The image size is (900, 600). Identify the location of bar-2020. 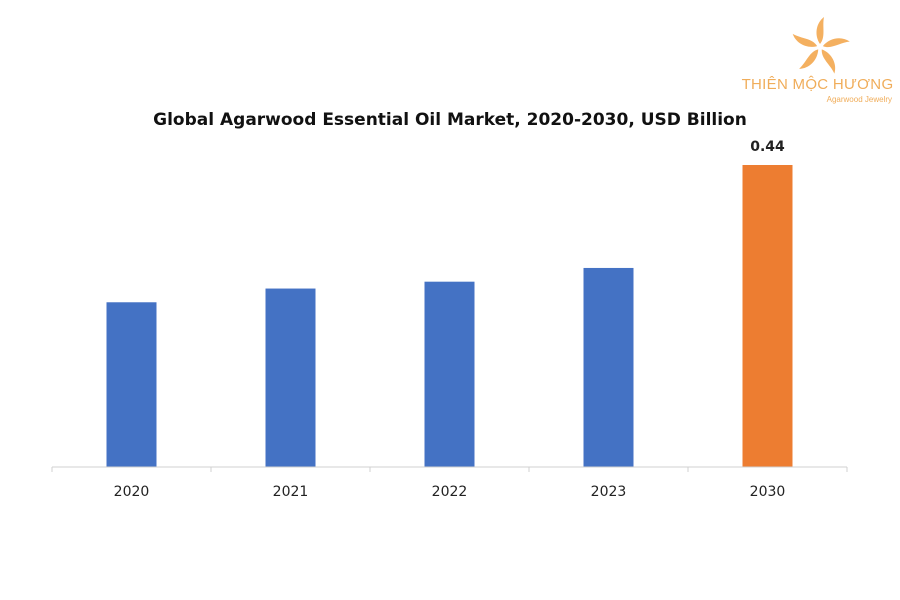
(131, 384).